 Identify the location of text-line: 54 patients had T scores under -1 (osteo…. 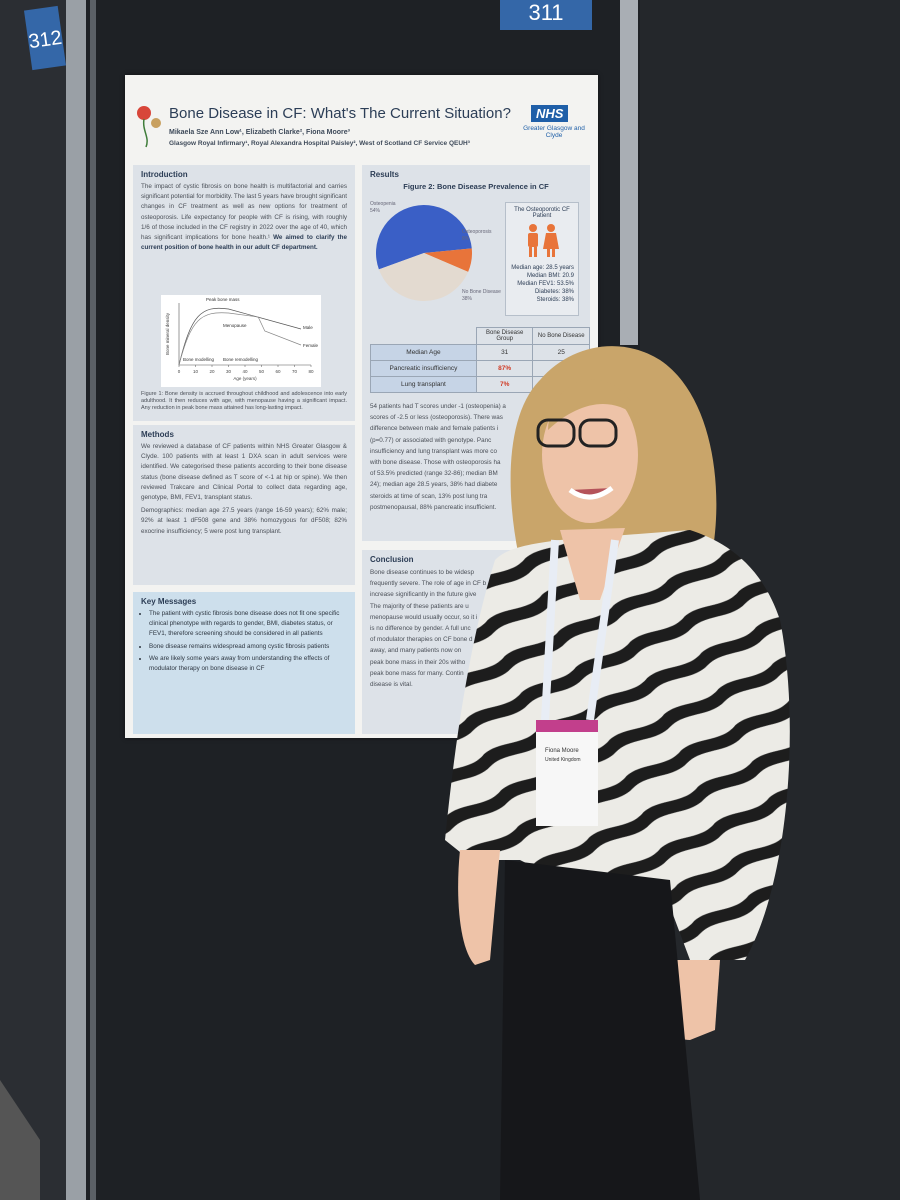
(438, 406).